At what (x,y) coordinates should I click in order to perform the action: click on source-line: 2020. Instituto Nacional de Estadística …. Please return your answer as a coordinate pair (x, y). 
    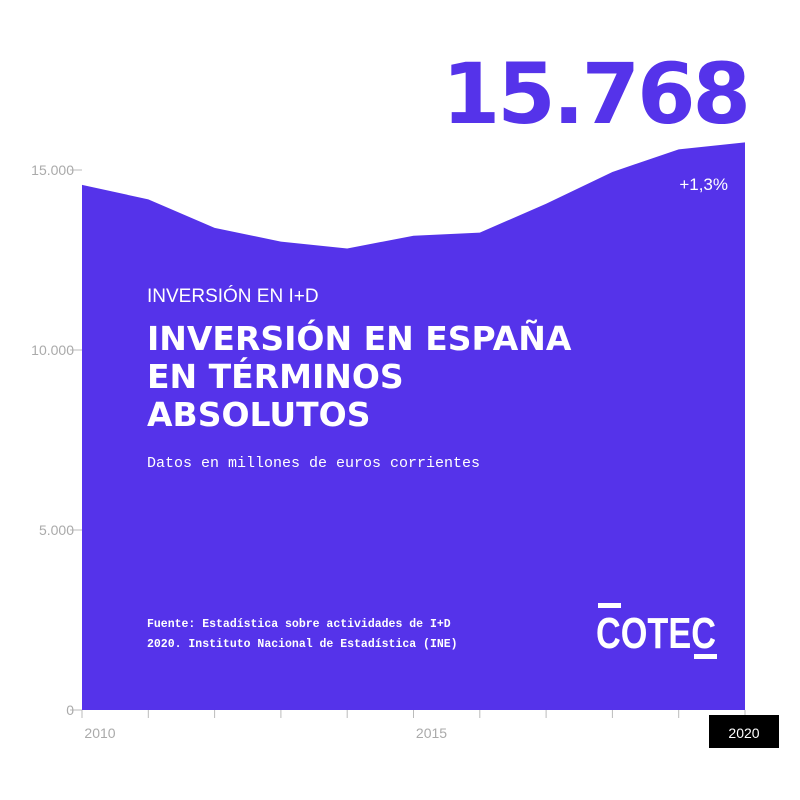
    Looking at the image, I should click on (302, 644).